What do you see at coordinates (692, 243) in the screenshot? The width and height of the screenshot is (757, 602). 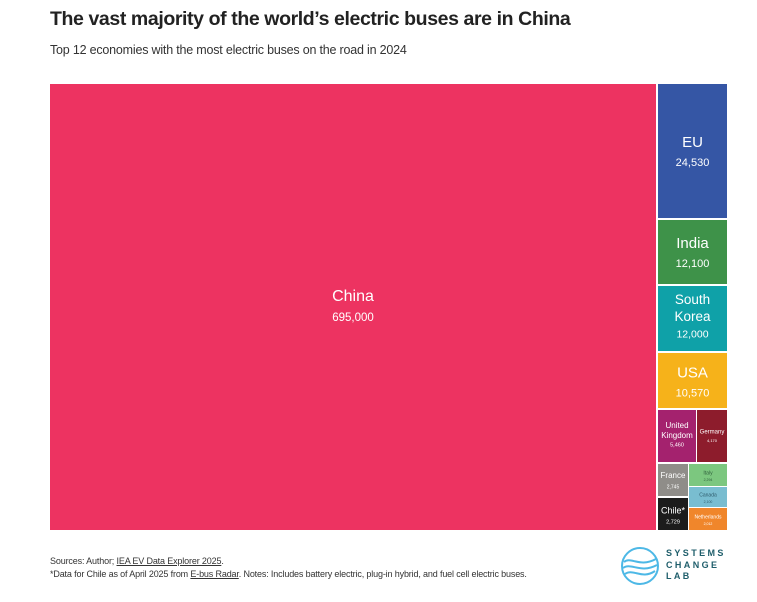 I see `tile-name-india: India` at bounding box center [692, 243].